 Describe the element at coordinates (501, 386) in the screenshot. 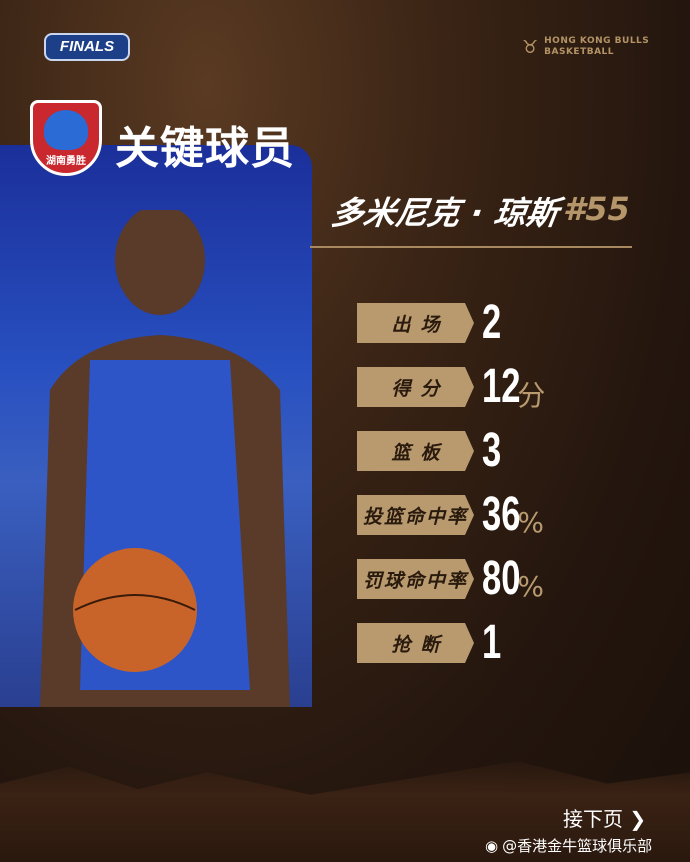

I see `stat-value: 12` at that location.